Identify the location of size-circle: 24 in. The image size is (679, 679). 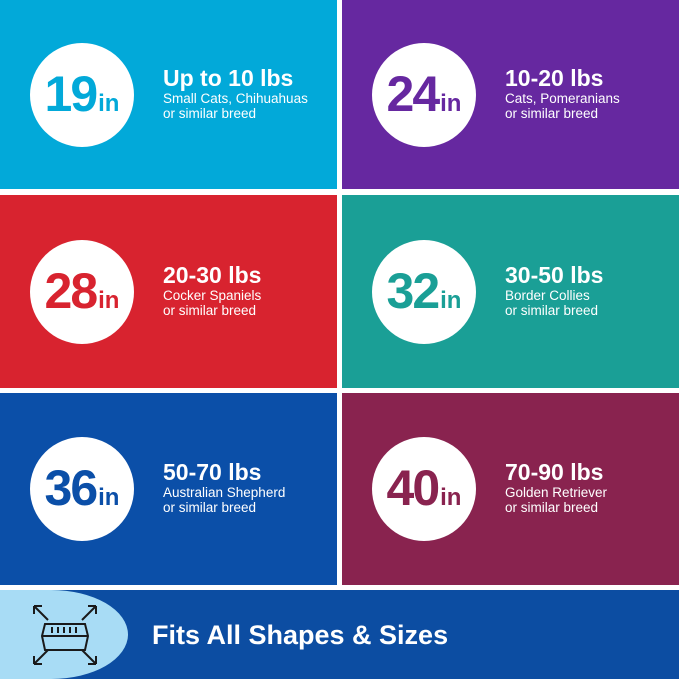
(424, 94).